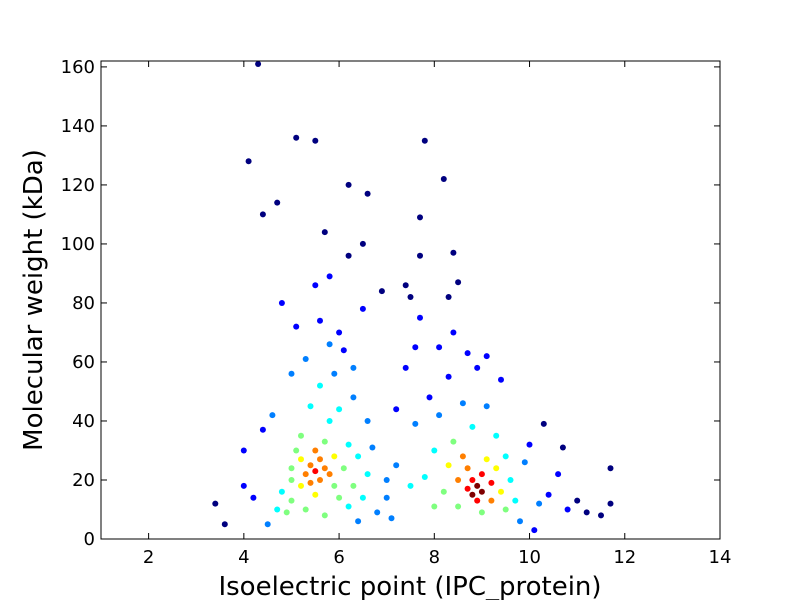 The width and height of the screenshot is (800, 600). What do you see at coordinates (338, 557) in the screenshot?
I see `x-tick-label: 6` at bounding box center [338, 557].